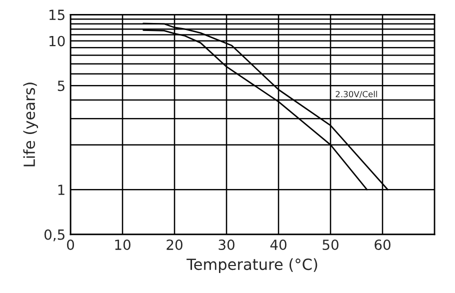 The image size is (455, 293). I want to click on y-axis-title: Life (years), so click(30, 124).